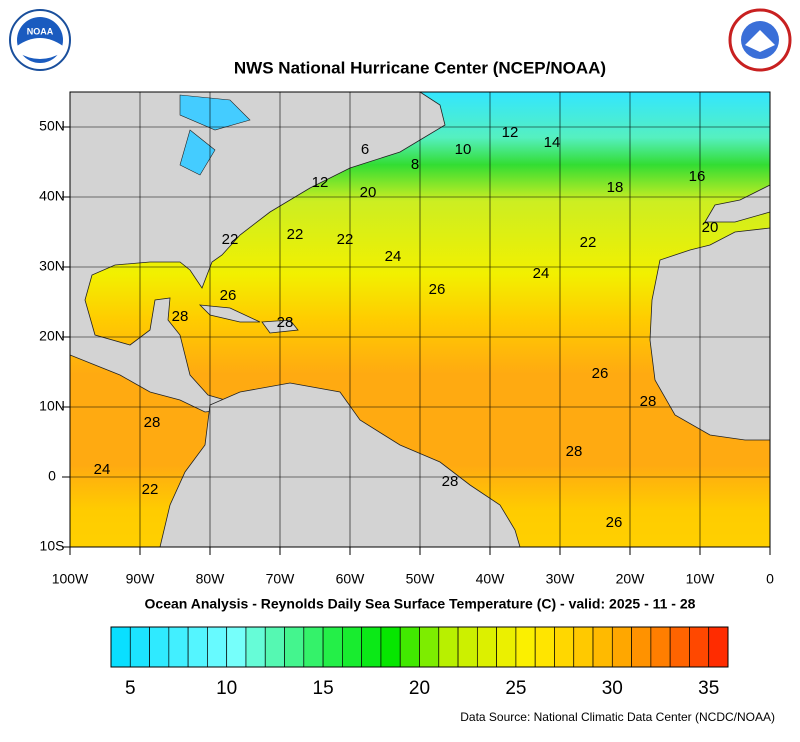 Image resolution: width=800 pixels, height=742 pixels. I want to click on contour-label: 14, so click(552, 142).